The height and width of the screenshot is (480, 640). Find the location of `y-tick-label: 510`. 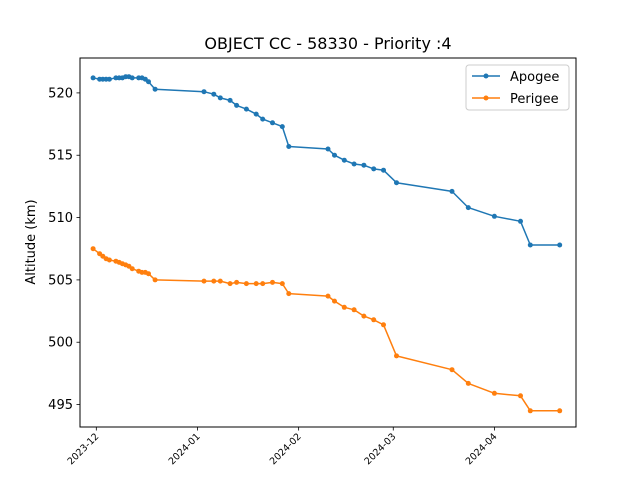

y-tick-label: 510 is located at coordinates (60, 218).